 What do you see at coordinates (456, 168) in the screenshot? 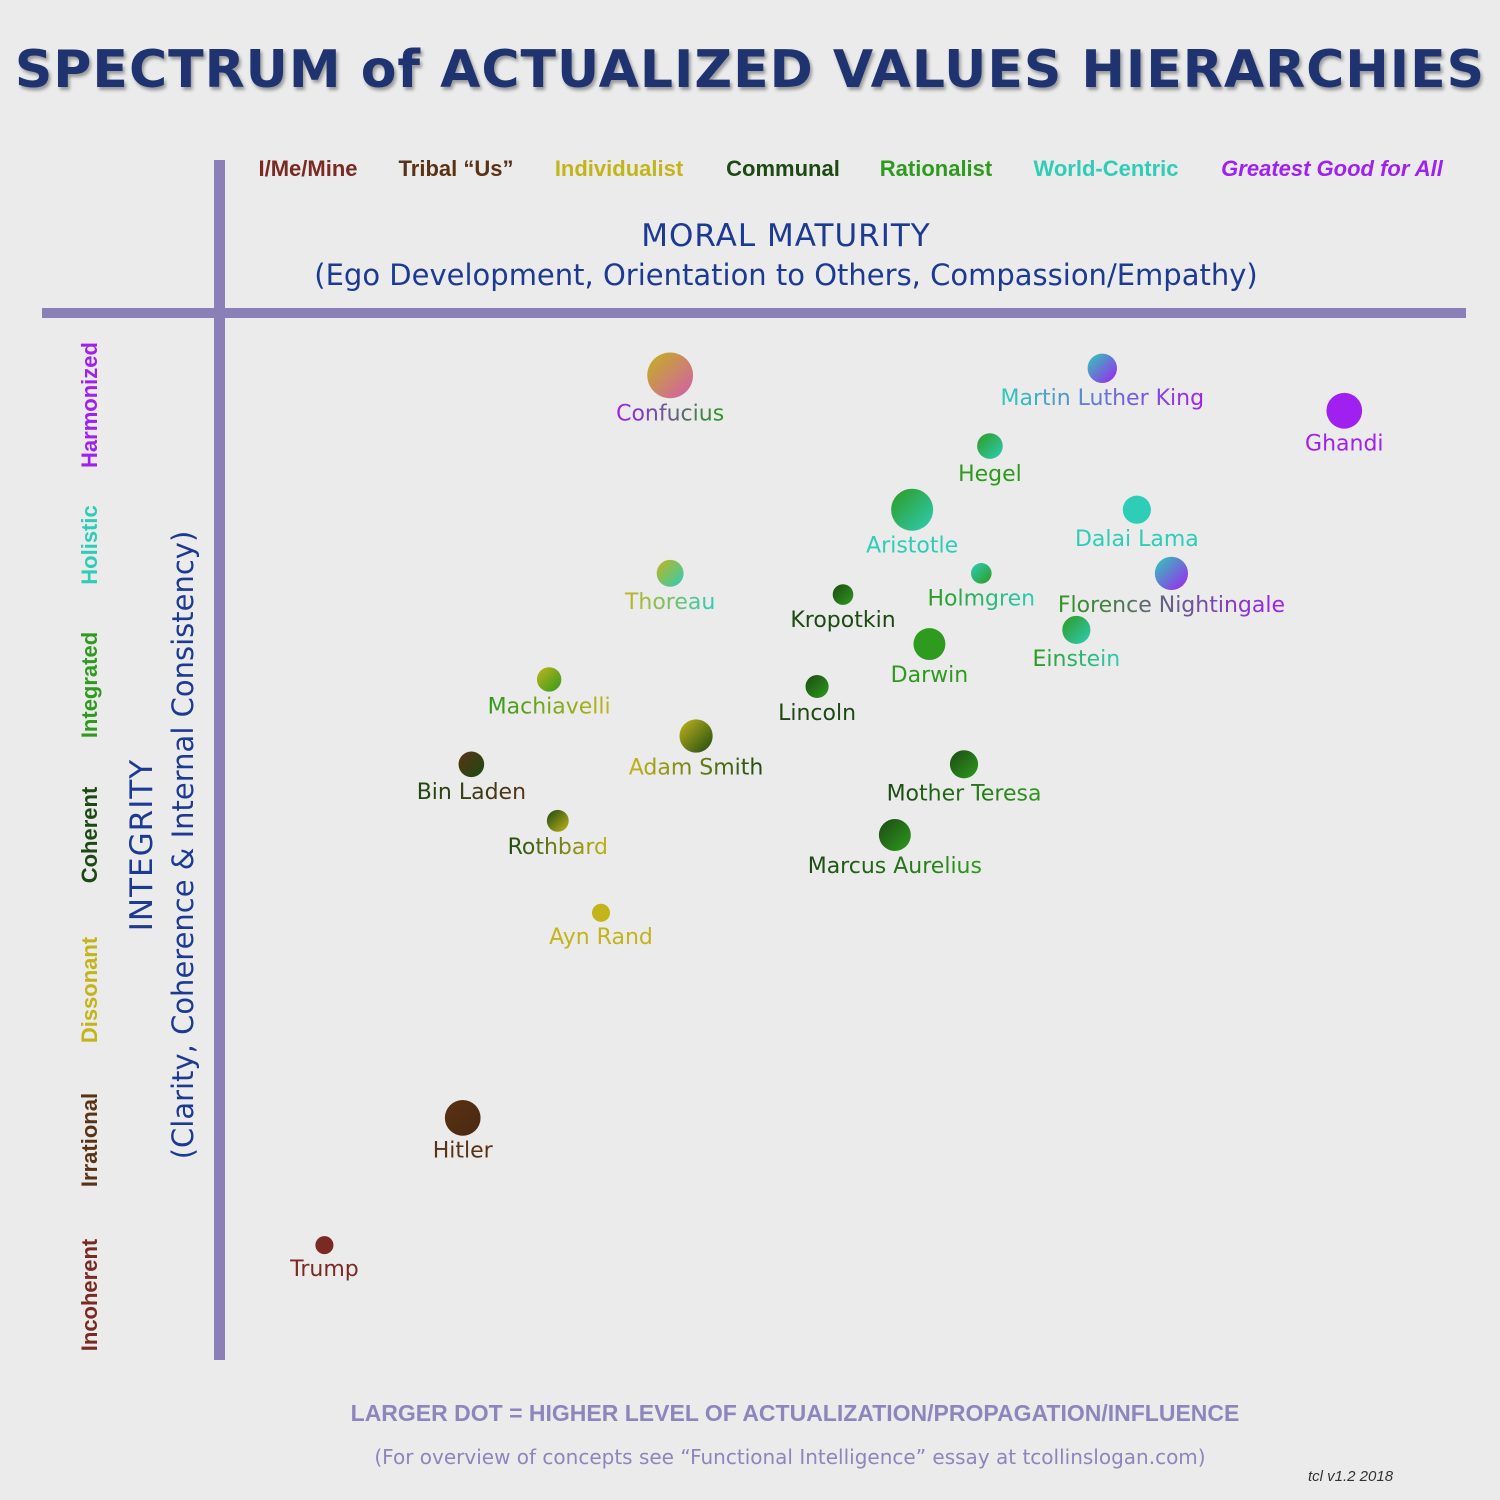
I see `x-category-tribal-us: Tribal “Us”` at bounding box center [456, 168].